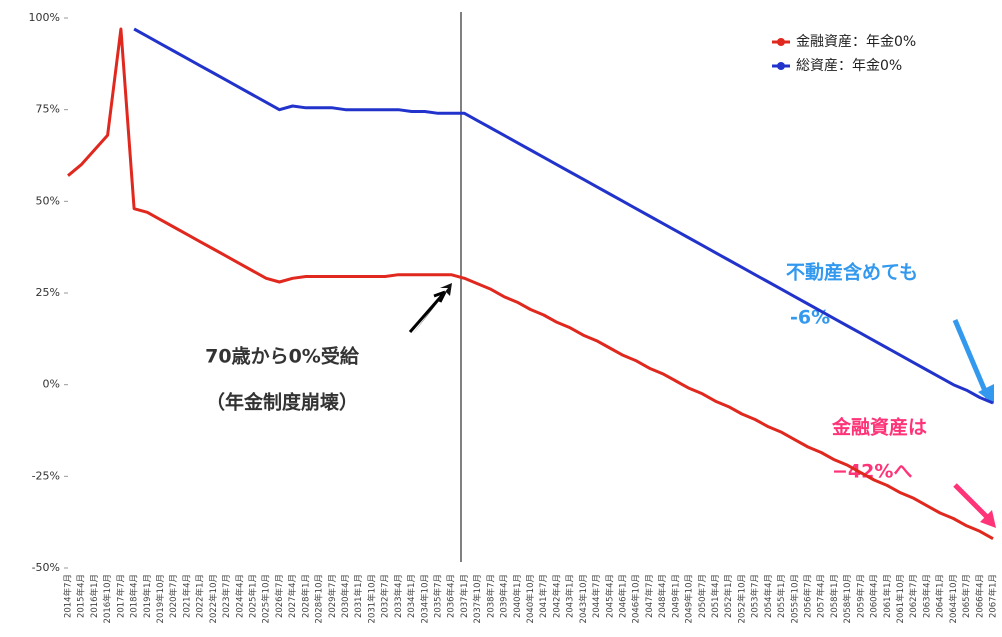  What do you see at coordinates (385, 596) in the screenshot?
I see `x-tick-label: 2032年7月` at bounding box center [385, 596].